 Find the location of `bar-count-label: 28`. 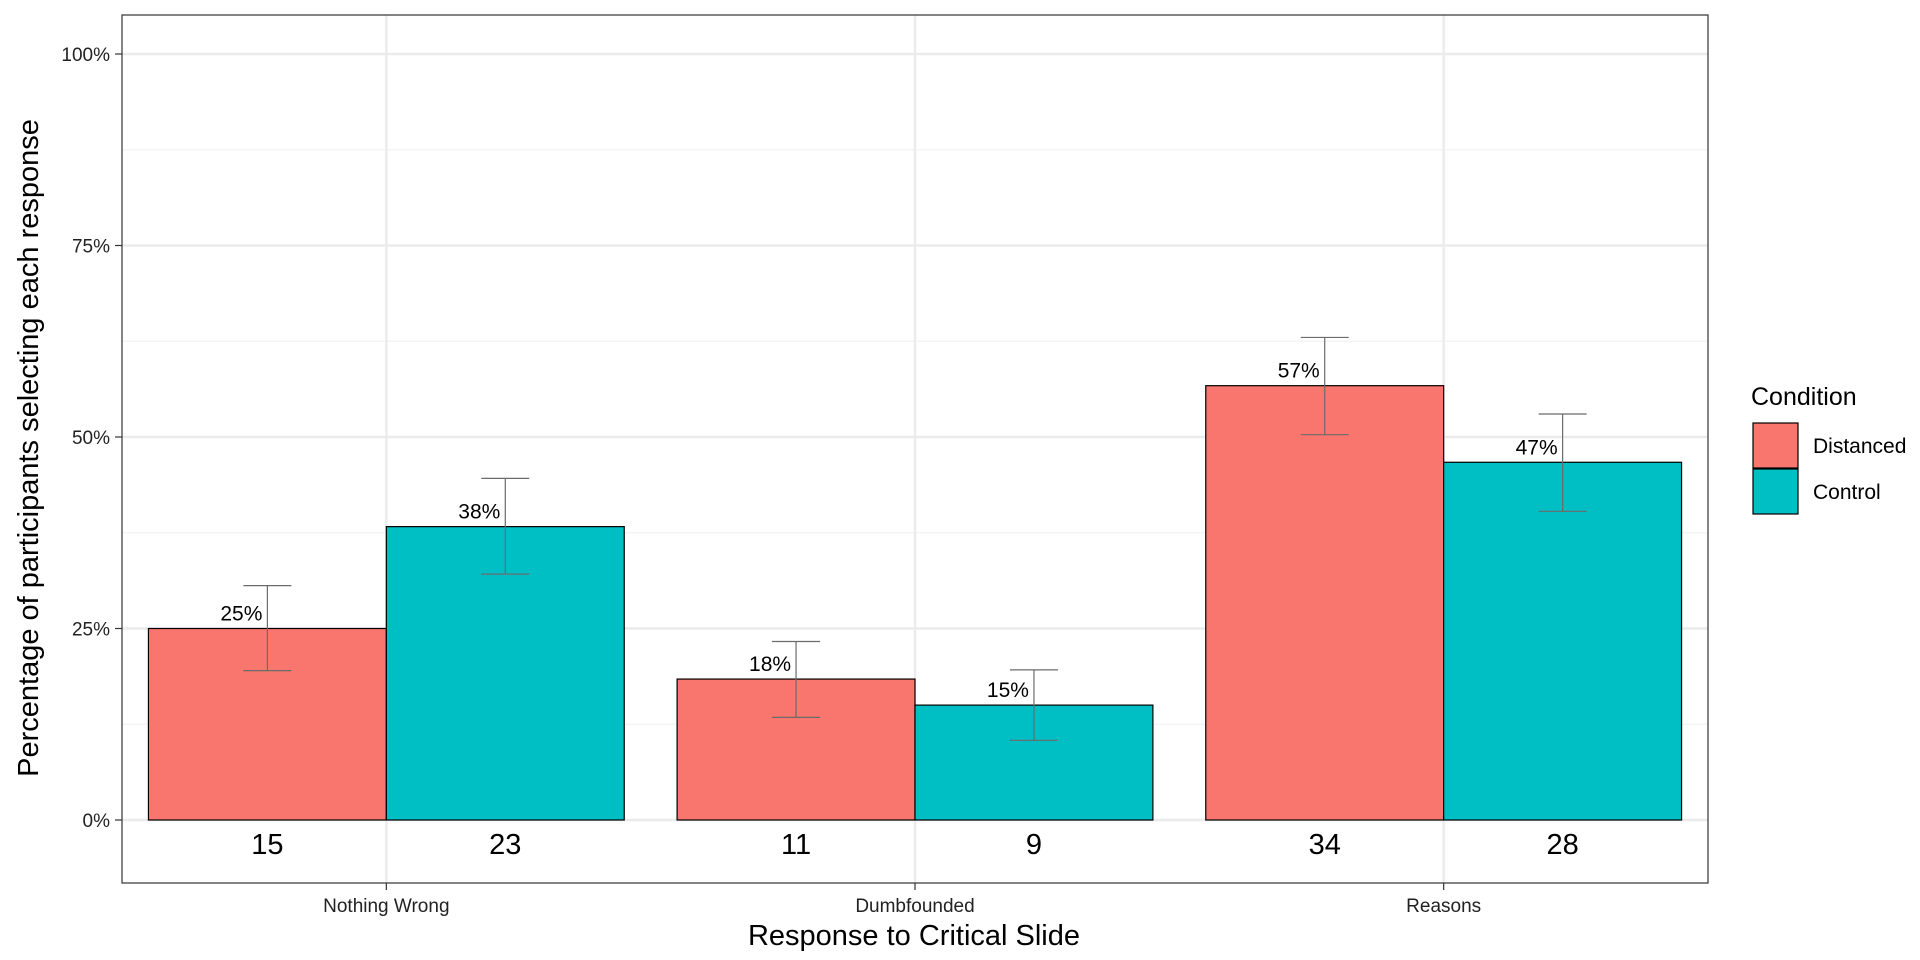

bar-count-label: 28 is located at coordinates (1562, 845).